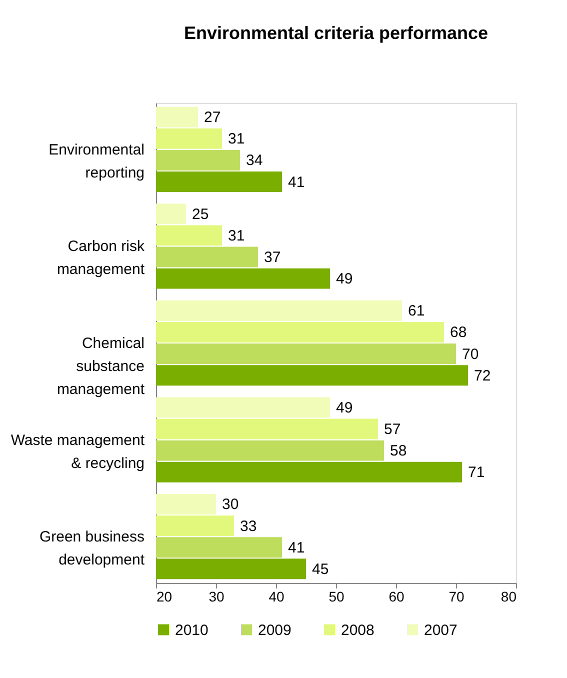 Image resolution: width=567 pixels, height=678 pixels. Describe the element at coordinates (470, 354) in the screenshot. I see `data-label: 70` at that location.